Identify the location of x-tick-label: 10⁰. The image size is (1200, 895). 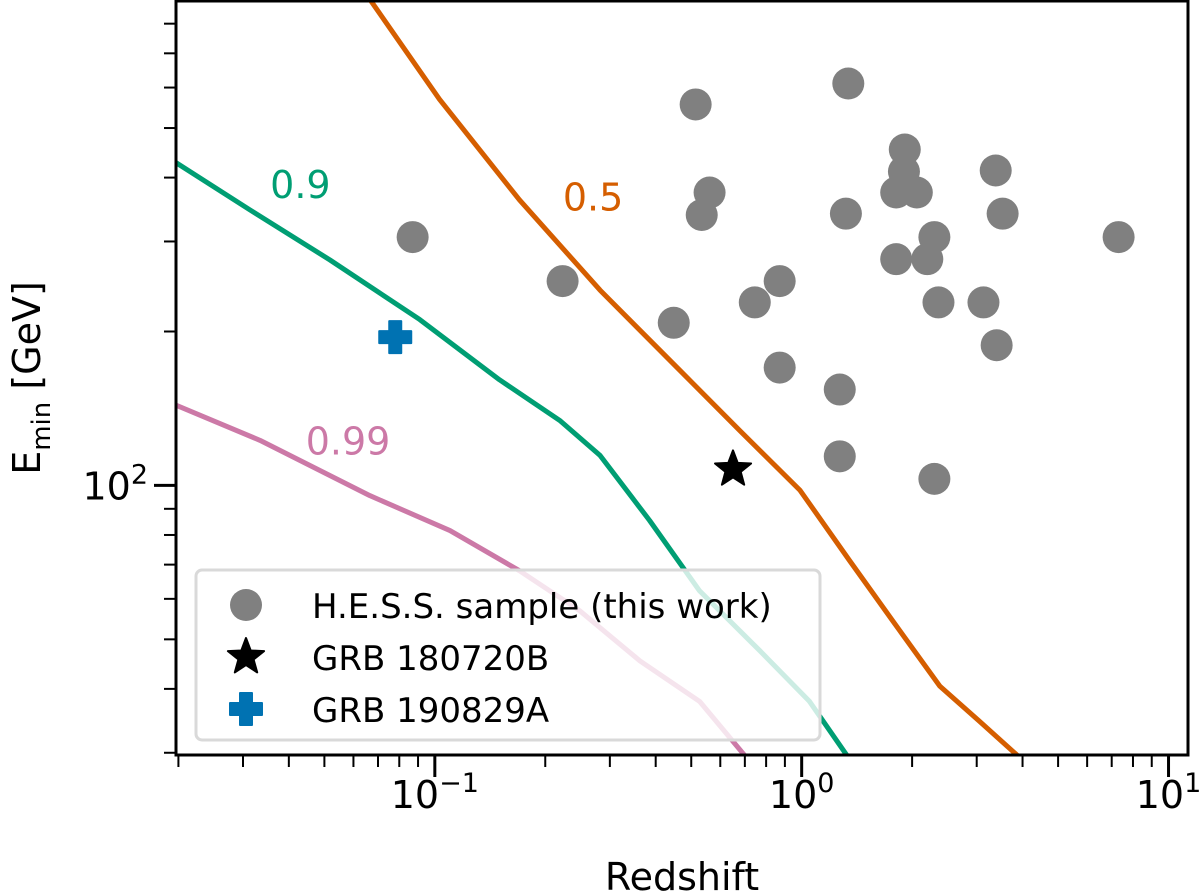
(802, 792).